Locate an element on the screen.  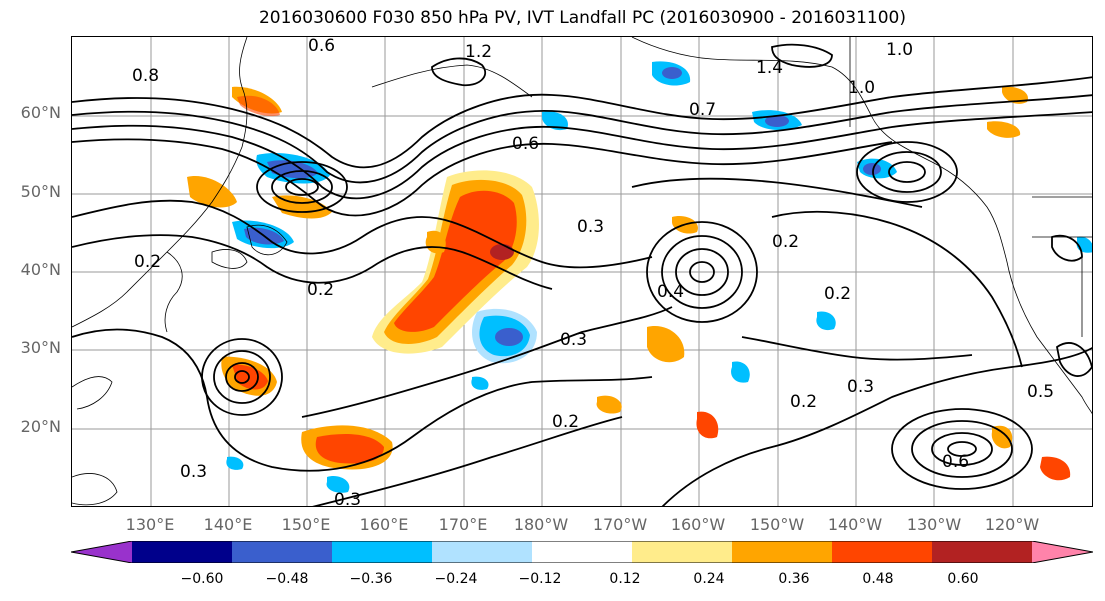
lat-label-60n: 60°N is located at coordinates (40, 112).